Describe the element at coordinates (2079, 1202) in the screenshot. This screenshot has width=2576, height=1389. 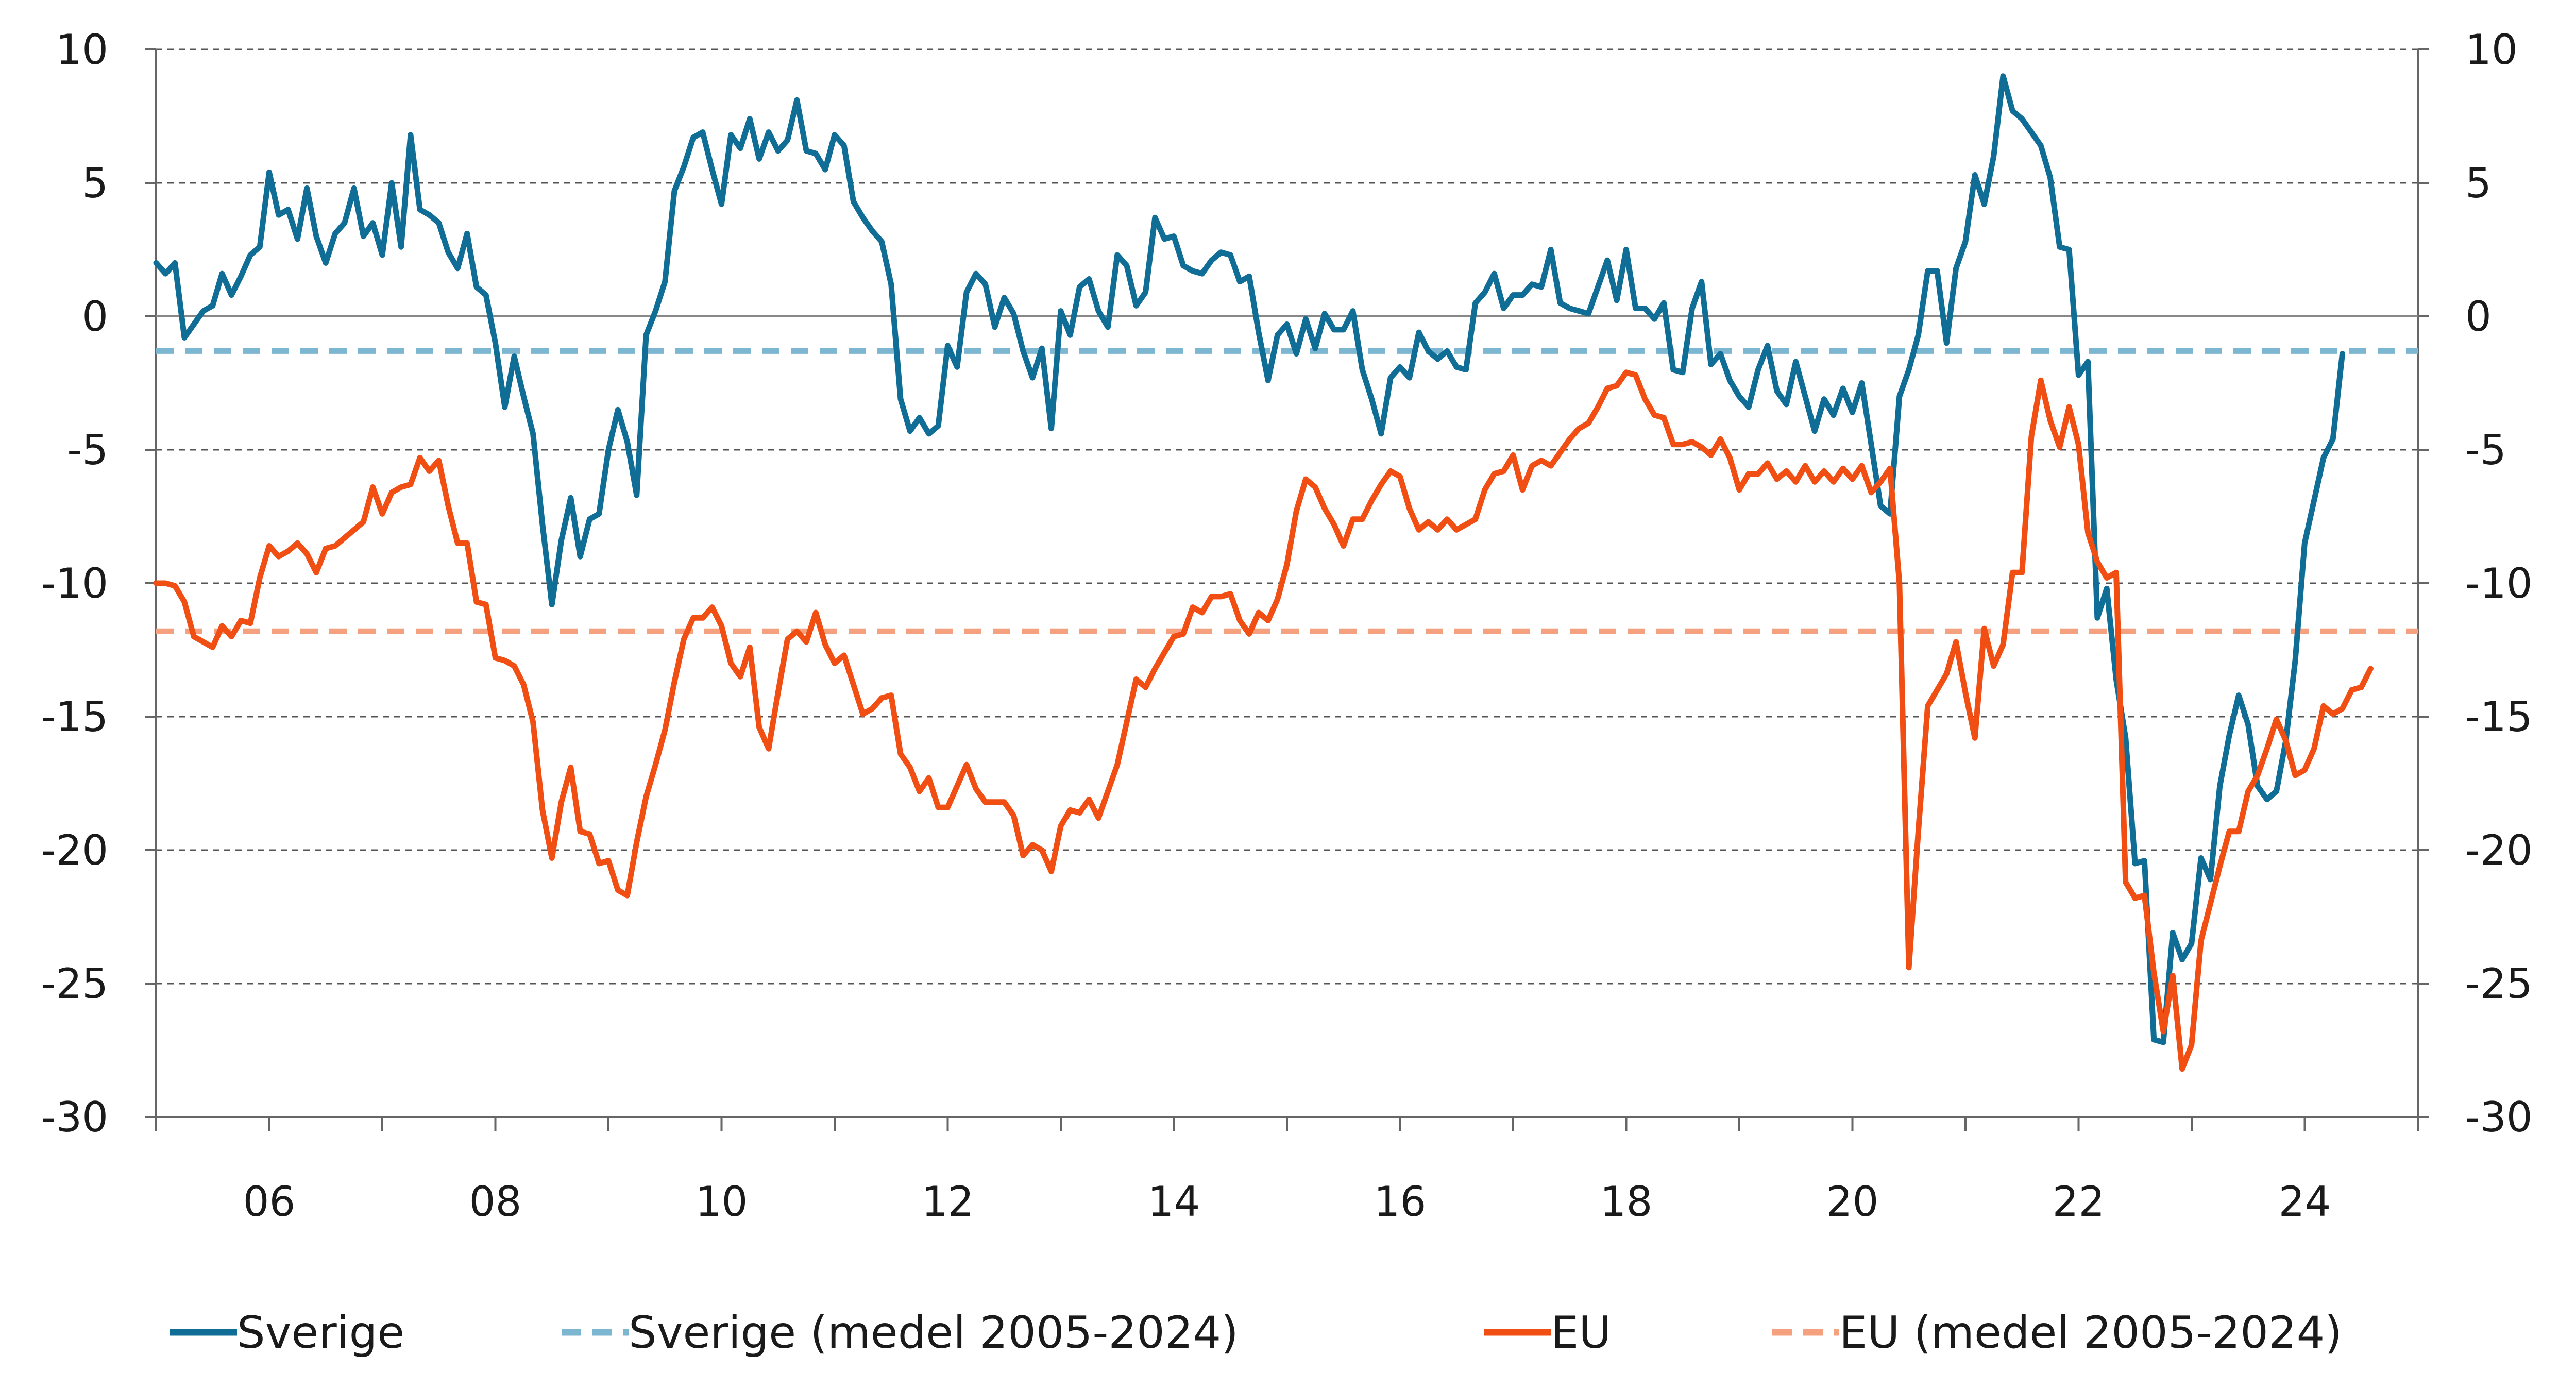
I see `x-tick-label: 22` at that location.